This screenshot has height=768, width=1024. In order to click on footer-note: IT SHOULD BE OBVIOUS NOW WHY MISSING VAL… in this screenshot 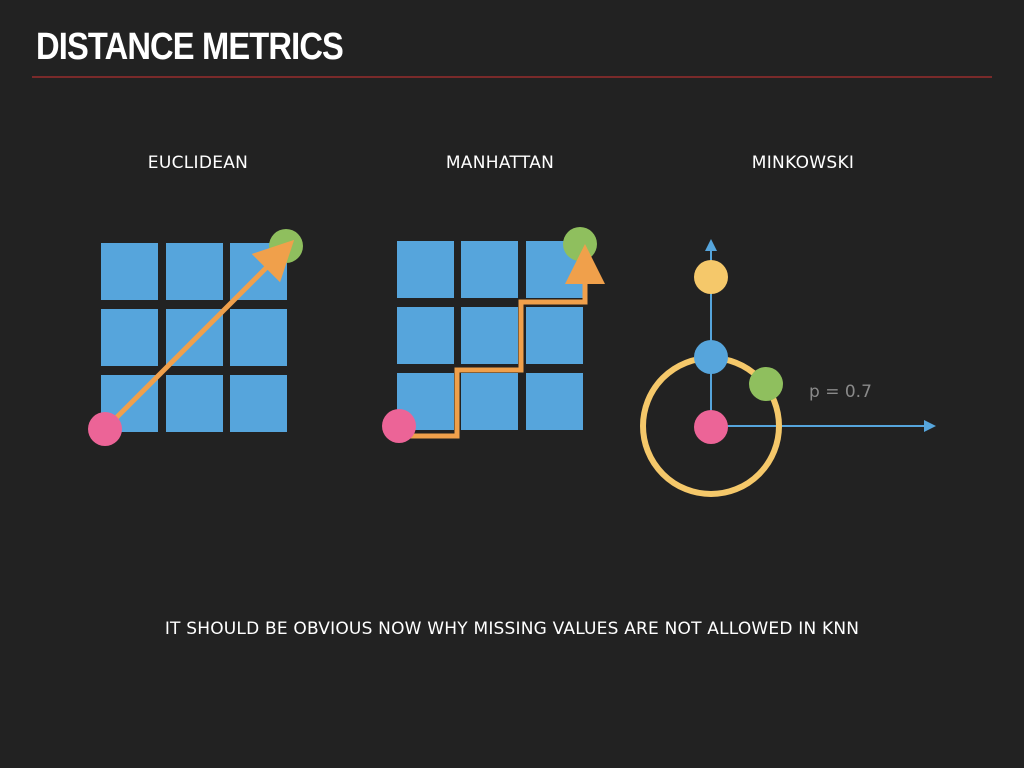, I will do `click(512, 629)`.